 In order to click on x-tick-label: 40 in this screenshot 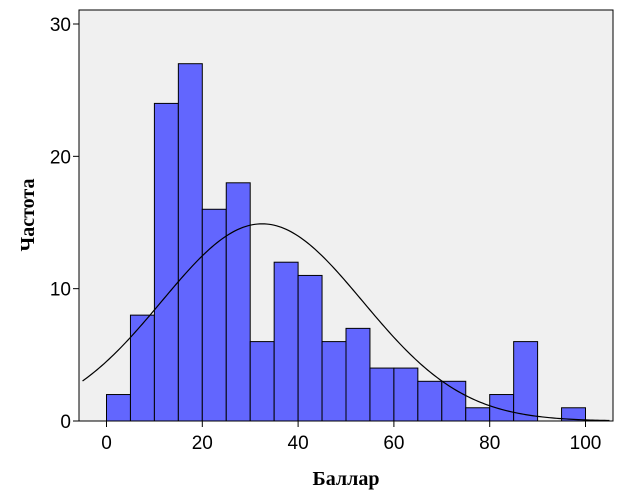, I will do `click(298, 443)`.